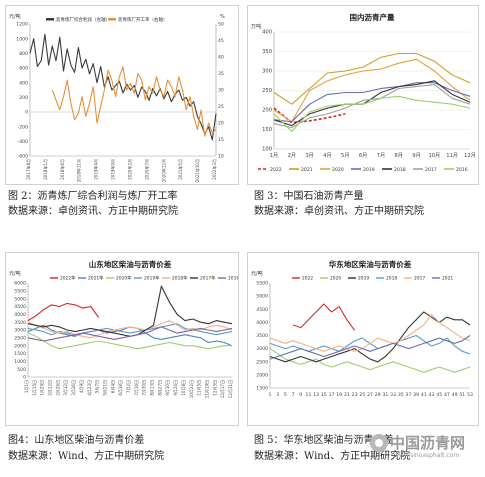 The width and height of the screenshot is (485, 477). Describe the element at coordinates (369, 170) in the screenshot. I see `legend-label-3: 2019` at that location.